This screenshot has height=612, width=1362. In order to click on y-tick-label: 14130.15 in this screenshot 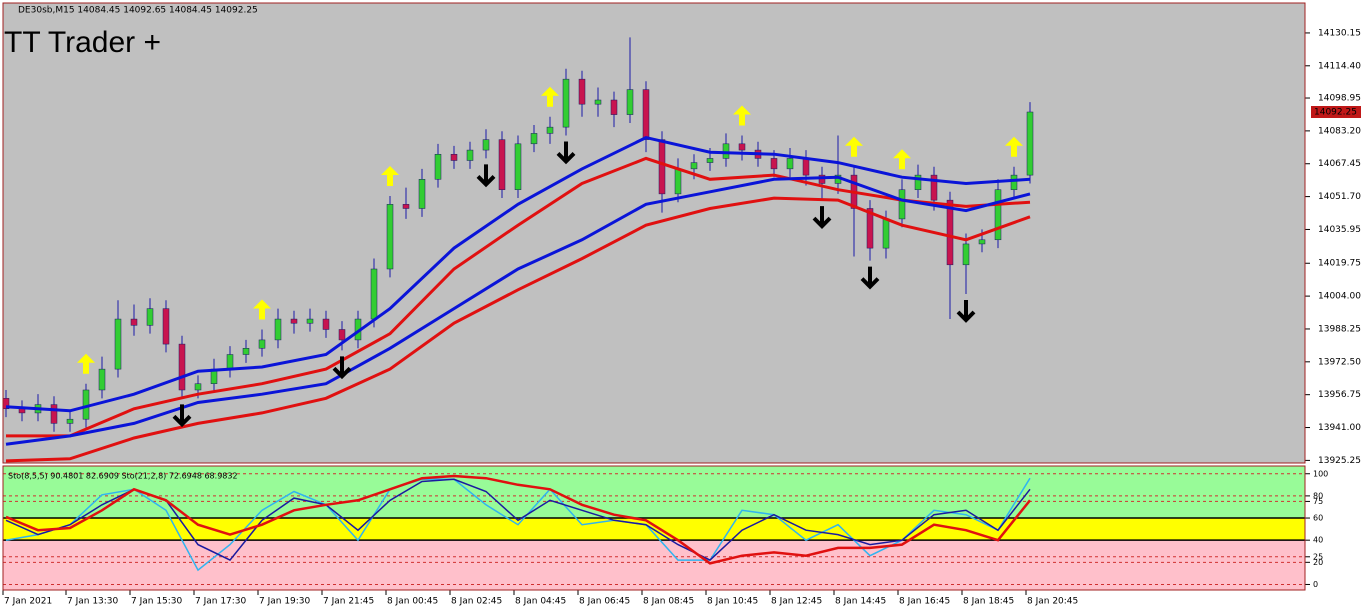, I will do `click(1339, 33)`.